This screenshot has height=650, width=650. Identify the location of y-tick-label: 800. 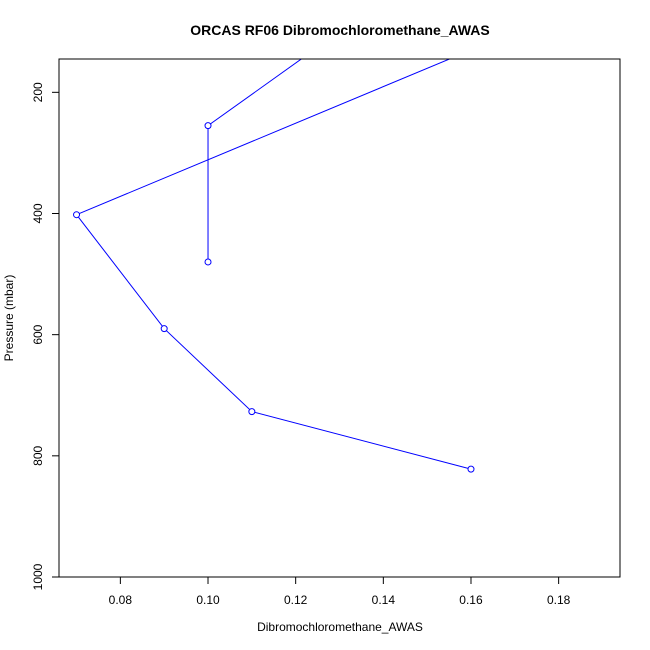
(38, 455).